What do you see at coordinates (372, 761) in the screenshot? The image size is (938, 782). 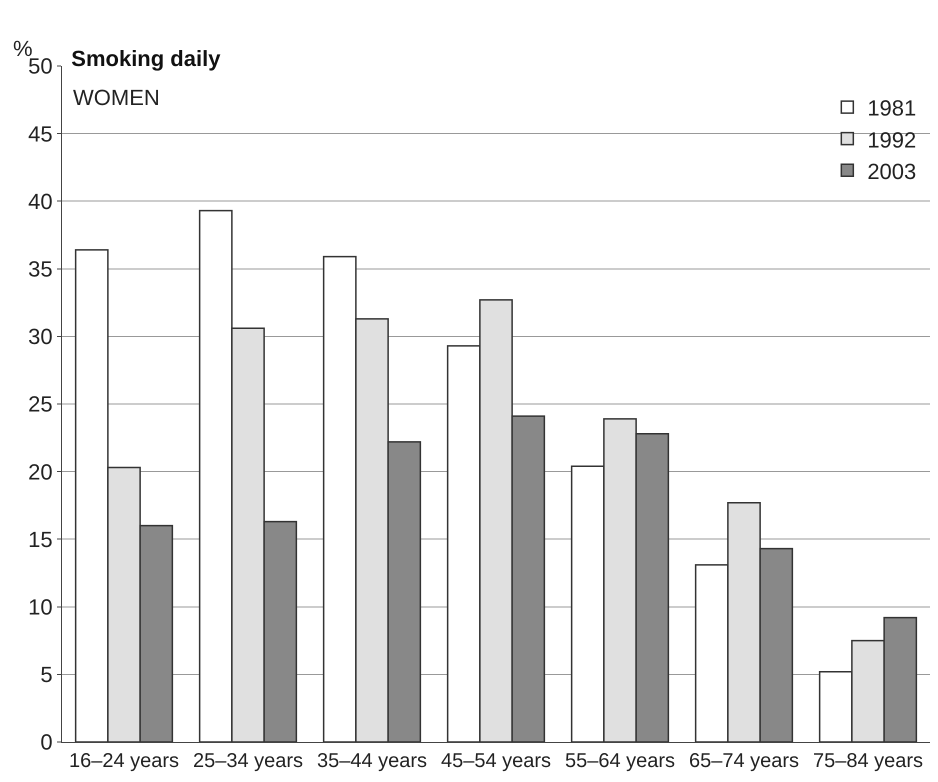 I see `x-tick-label: 35–44 years` at bounding box center [372, 761].